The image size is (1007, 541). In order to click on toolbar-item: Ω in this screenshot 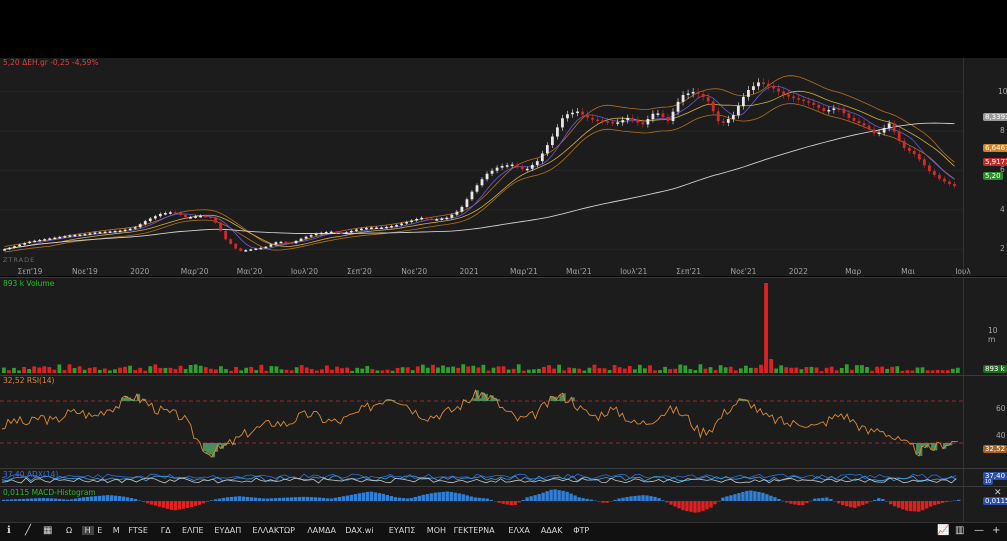, I will do `click(69, 530)`.